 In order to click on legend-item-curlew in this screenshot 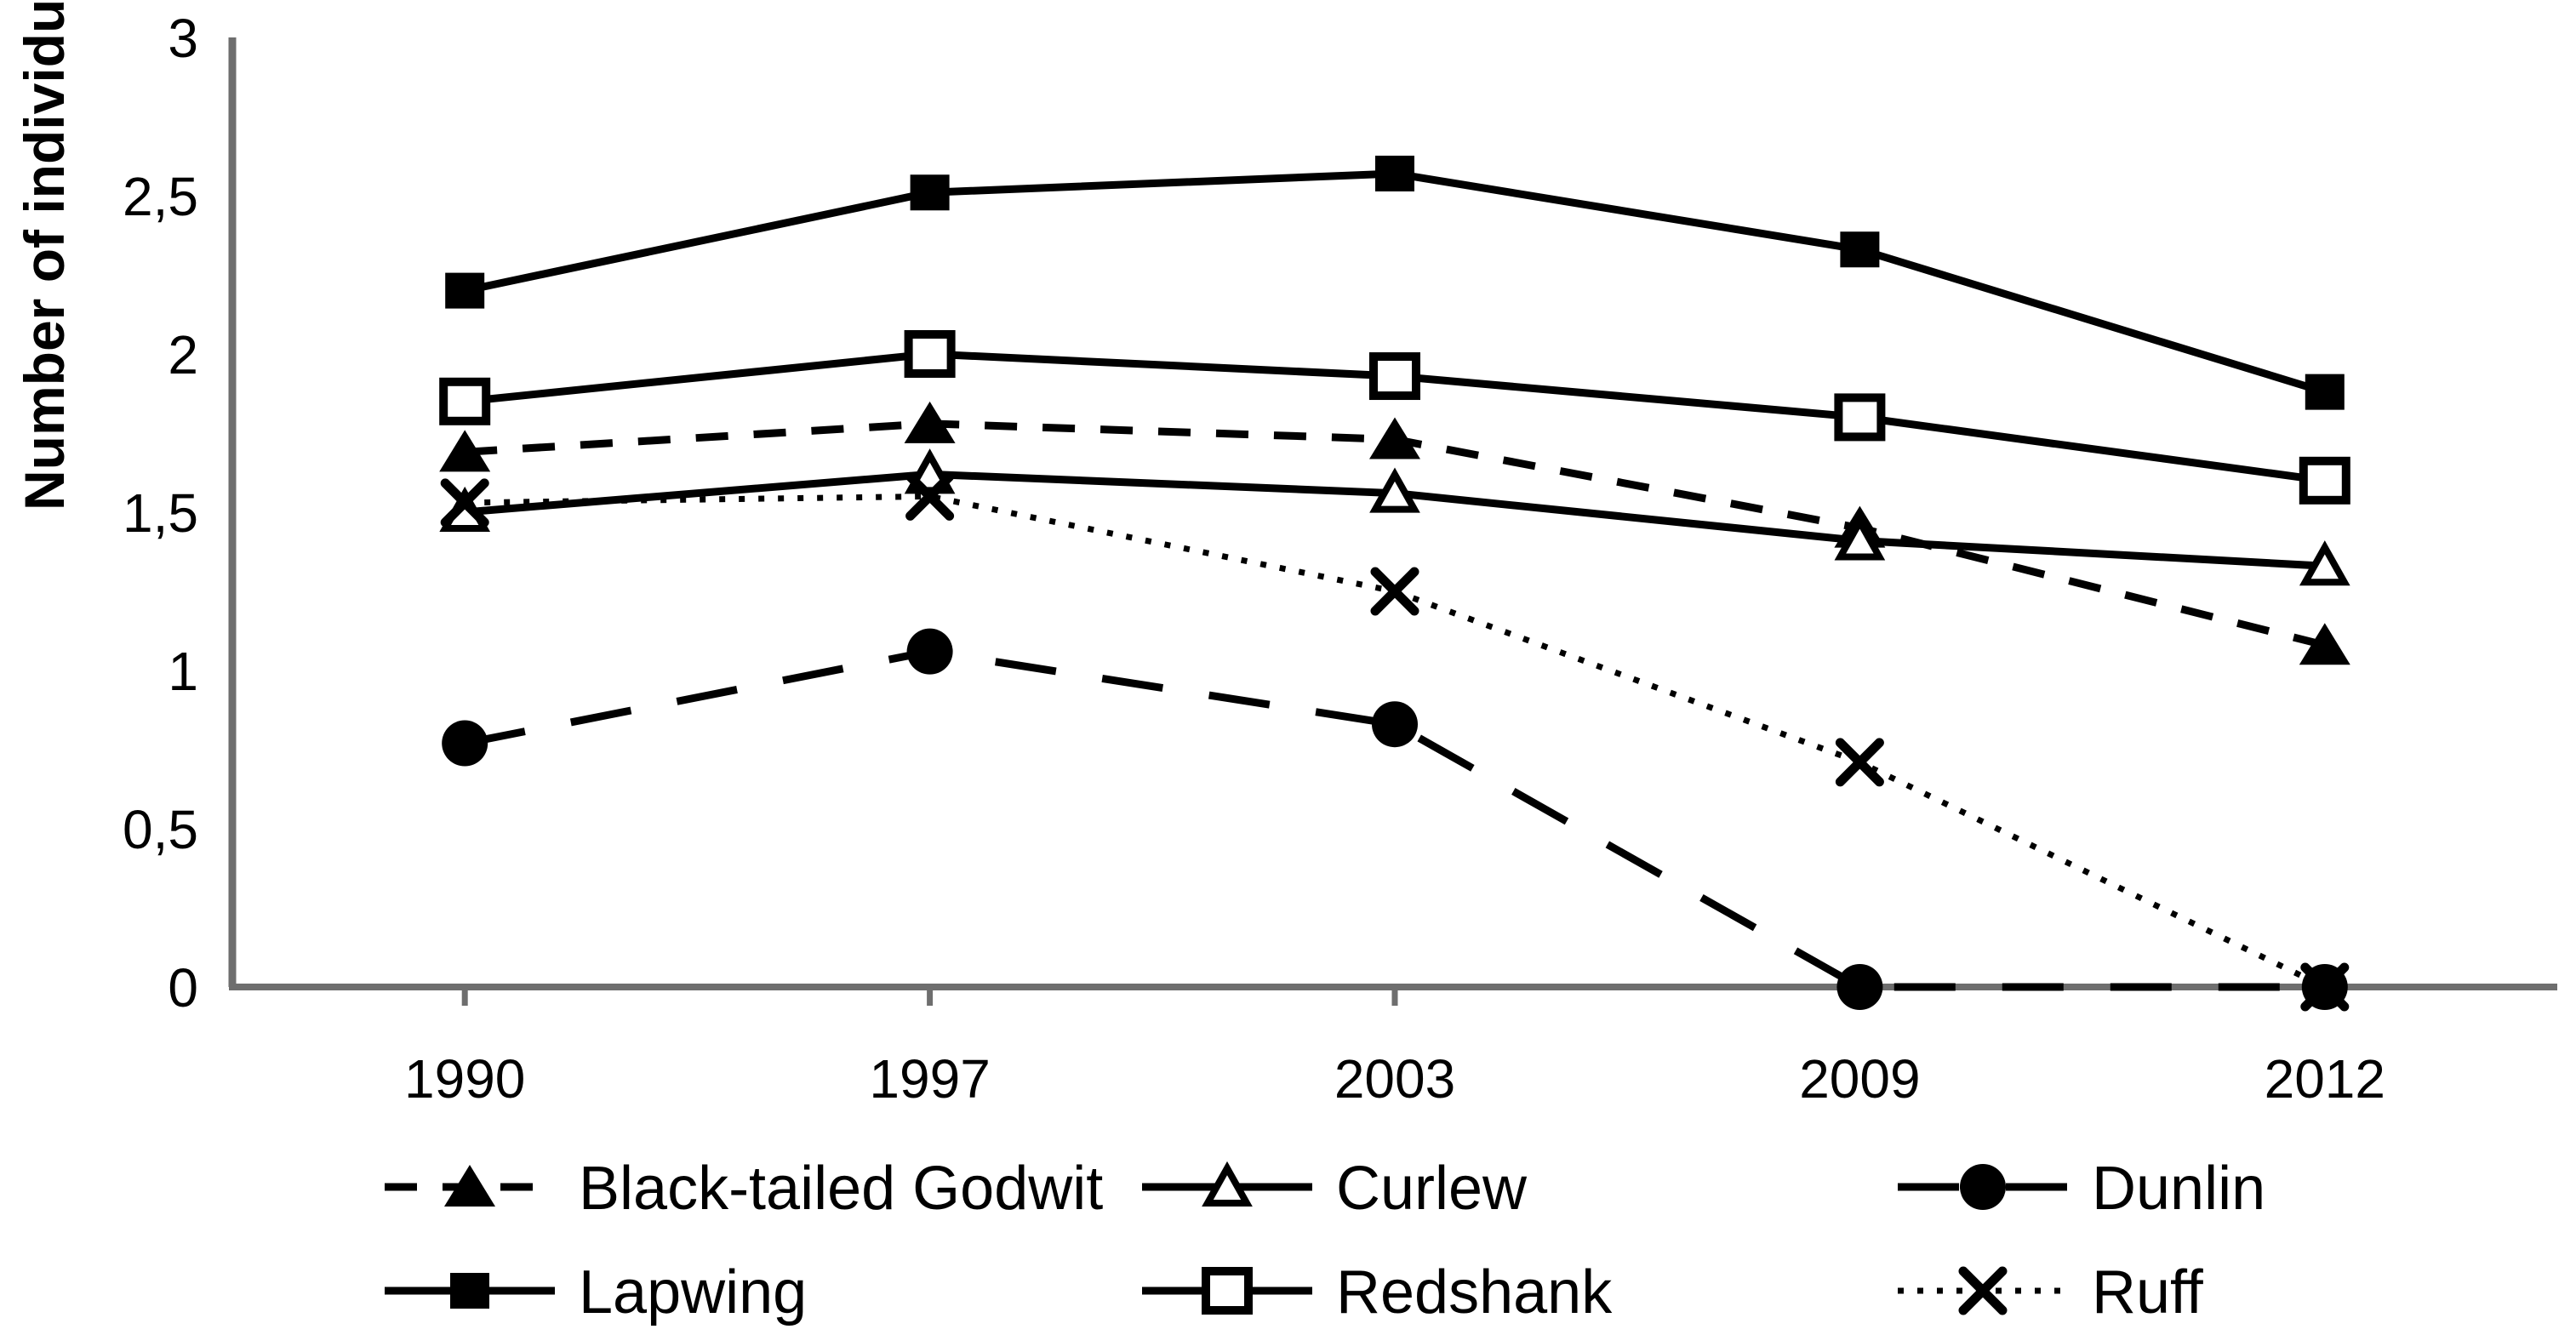, I will do `click(1227, 1184)`.